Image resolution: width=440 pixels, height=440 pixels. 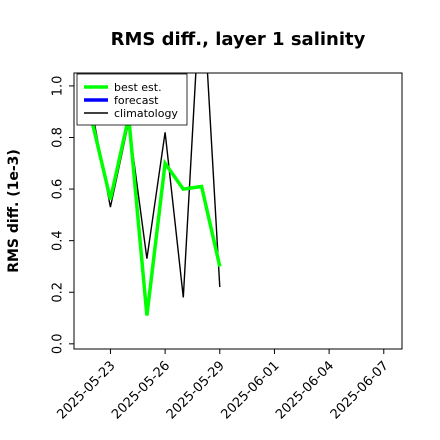 What do you see at coordinates (138, 87) in the screenshot?
I see `legend-label: best est.` at bounding box center [138, 87].